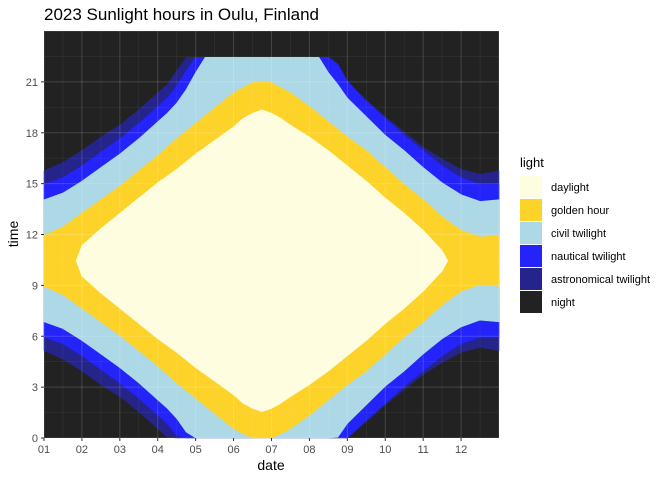  What do you see at coordinates (181, 14) in the screenshot?
I see `chart-title: 2023 Sunlight hours in Oulu, Finland` at bounding box center [181, 14].